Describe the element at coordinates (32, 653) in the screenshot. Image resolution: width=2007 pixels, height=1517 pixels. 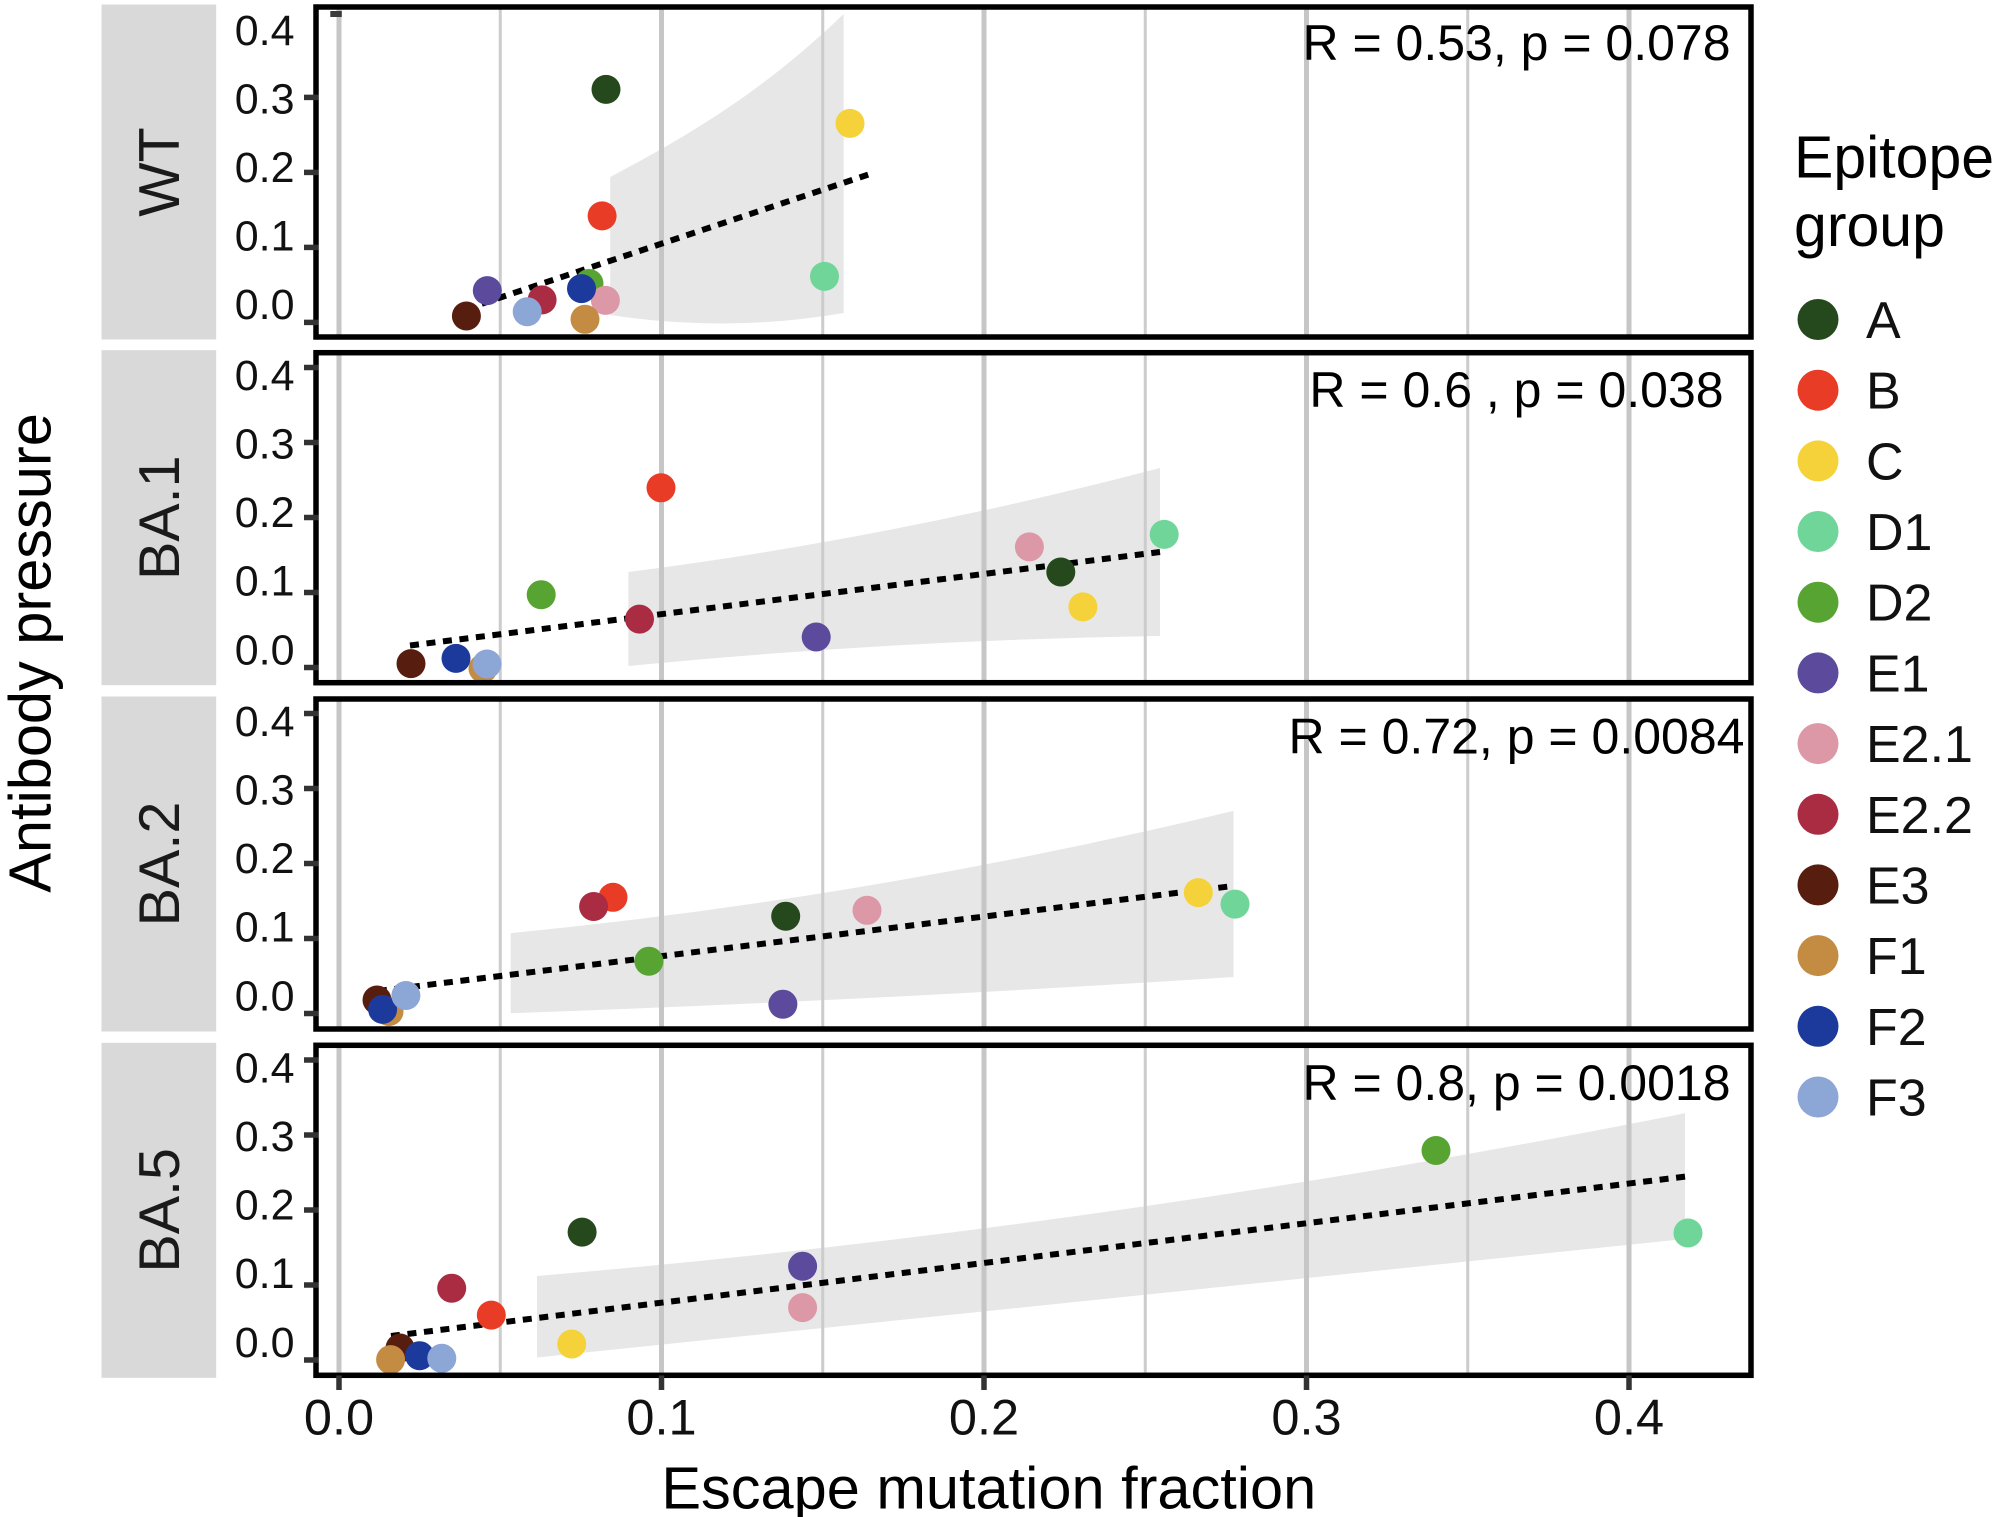
I see `svg-text: Antibody pressure` at that location.